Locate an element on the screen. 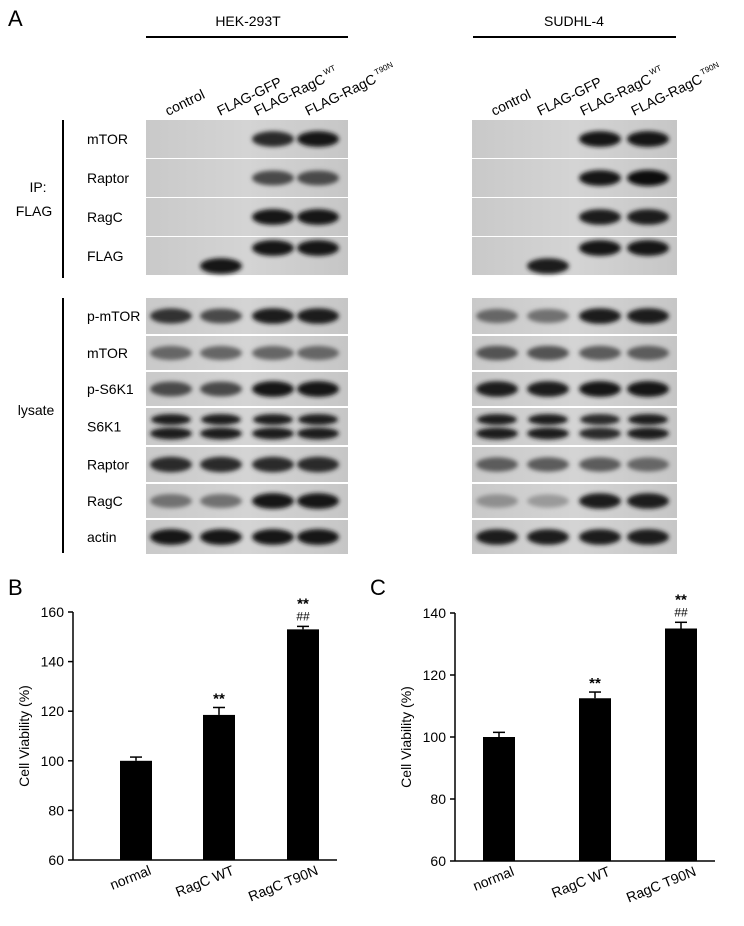  blot-lysate-1-hek293t is located at coordinates (247, 353).